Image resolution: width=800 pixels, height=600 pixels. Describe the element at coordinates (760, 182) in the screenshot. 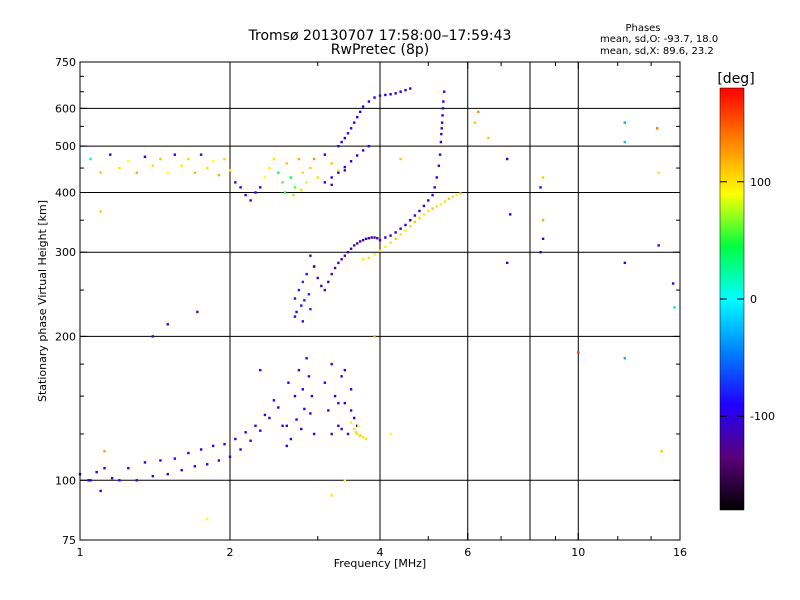

I see `colorbar-tick-label: 100` at that location.